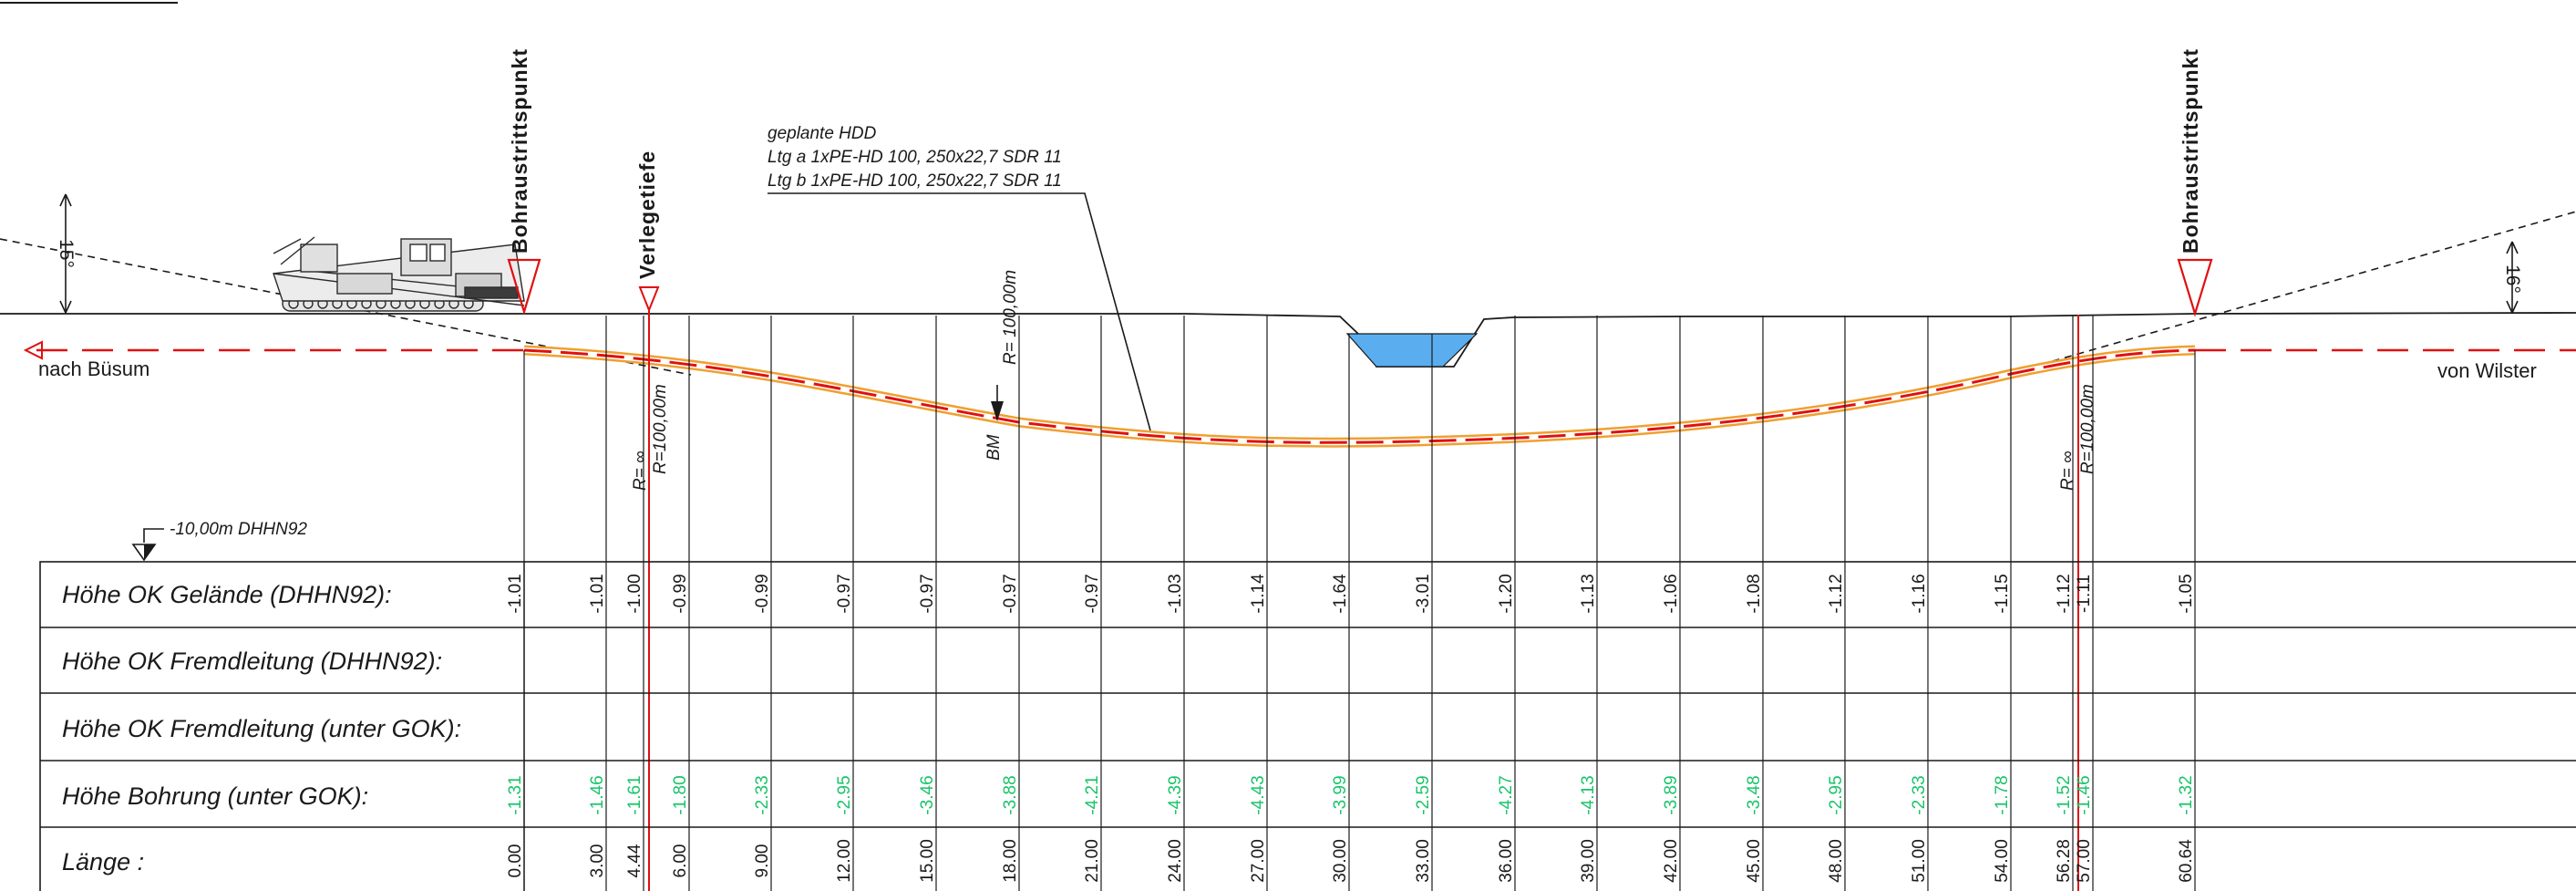 The height and width of the screenshot is (891, 2576). Describe the element at coordinates (33, 350) in the screenshot. I see `arrow-left-icon` at that location.